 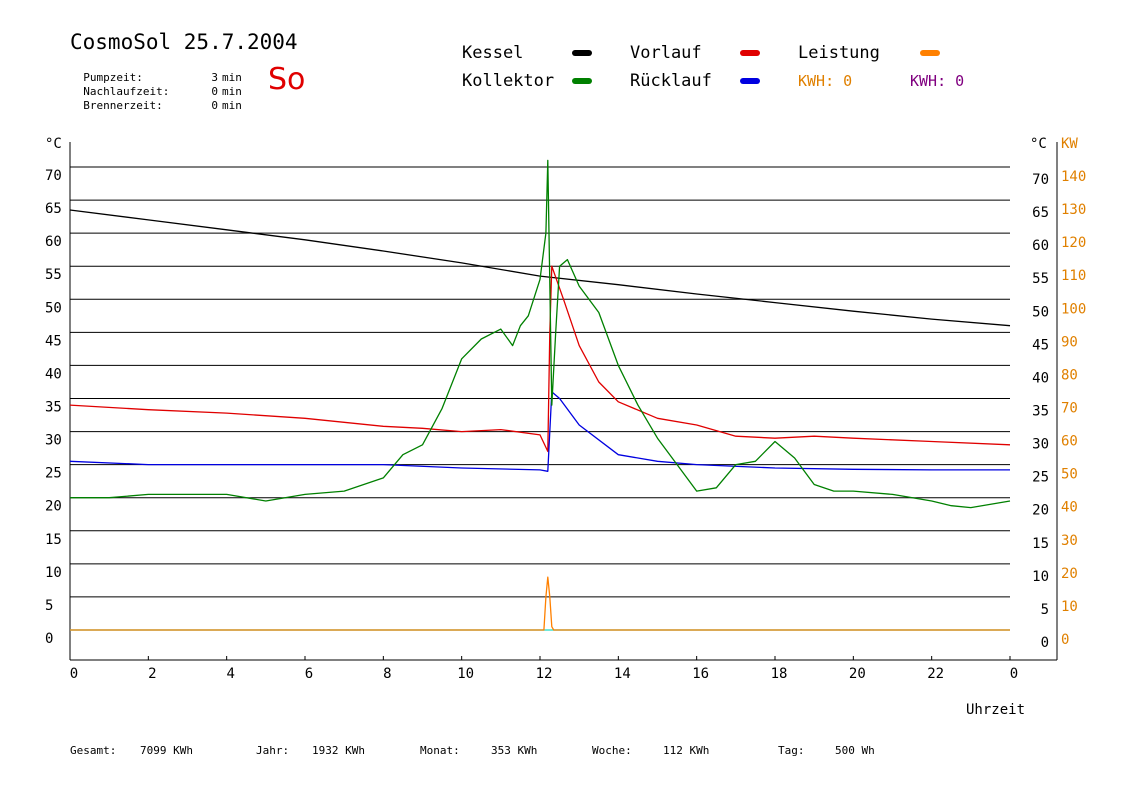 I want to click on x-tick-label-1: 2, so click(x=152, y=674).